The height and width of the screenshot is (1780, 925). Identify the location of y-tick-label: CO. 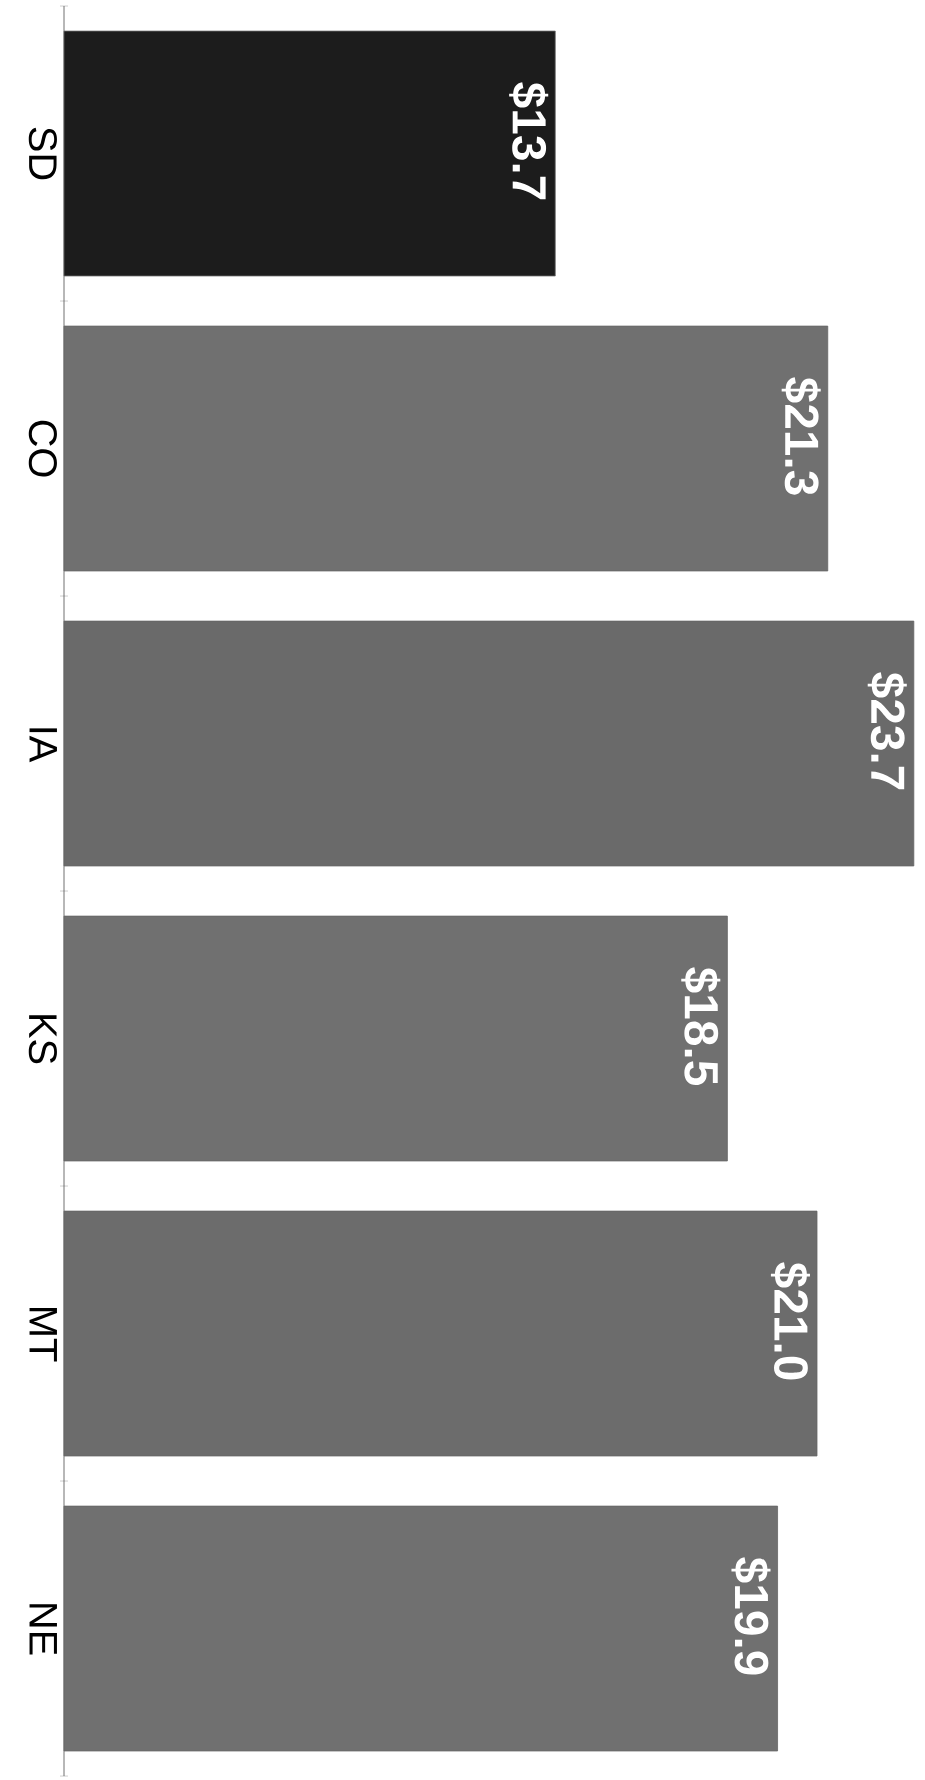
(42, 448).